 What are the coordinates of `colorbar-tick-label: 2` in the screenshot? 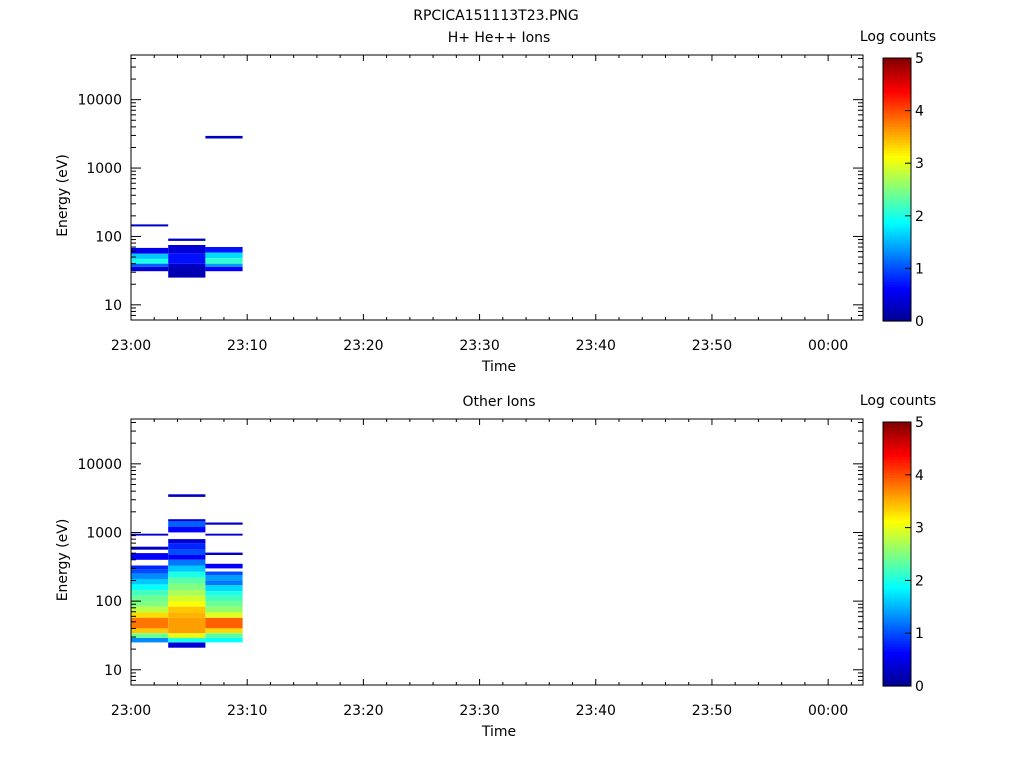 It's located at (919, 581).